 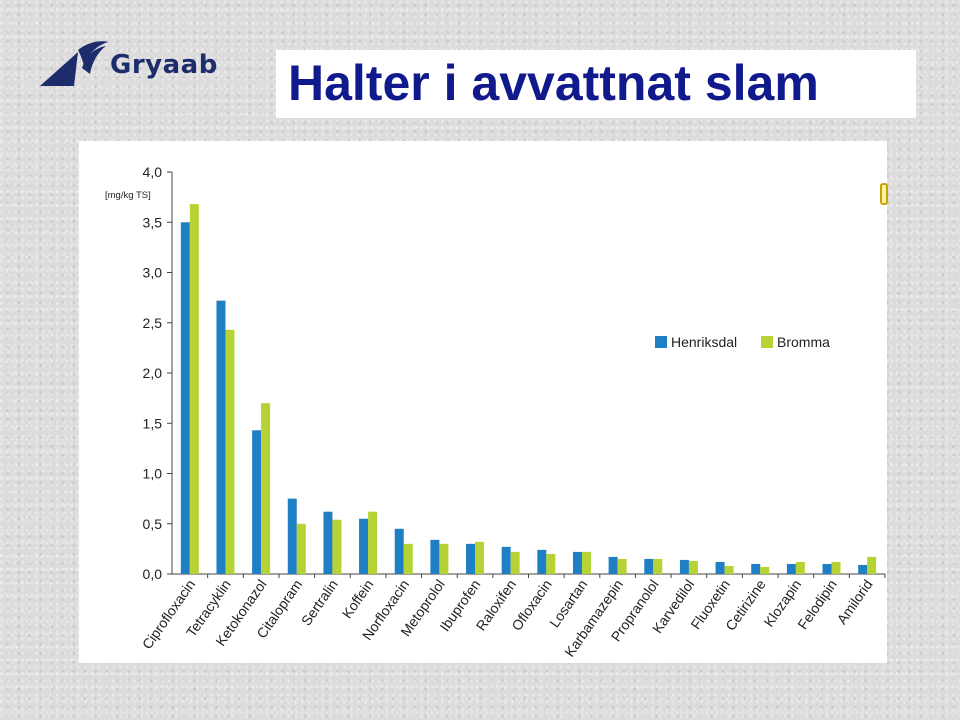 I want to click on x-tick-label: Ciprofloxacin, so click(x=169, y=614).